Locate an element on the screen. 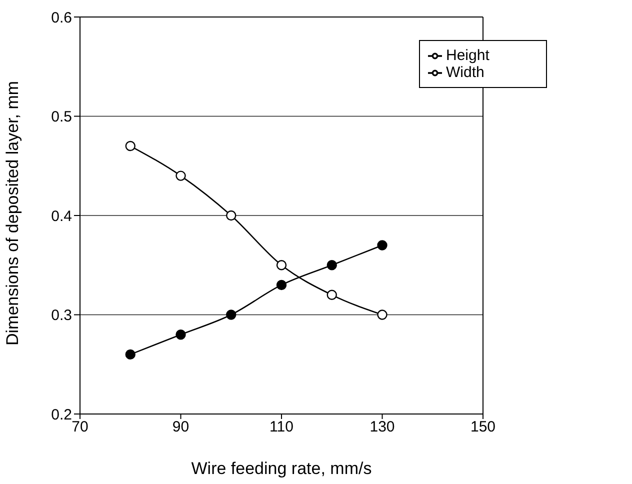  y-tick-label: 0.4 is located at coordinates (61, 216).